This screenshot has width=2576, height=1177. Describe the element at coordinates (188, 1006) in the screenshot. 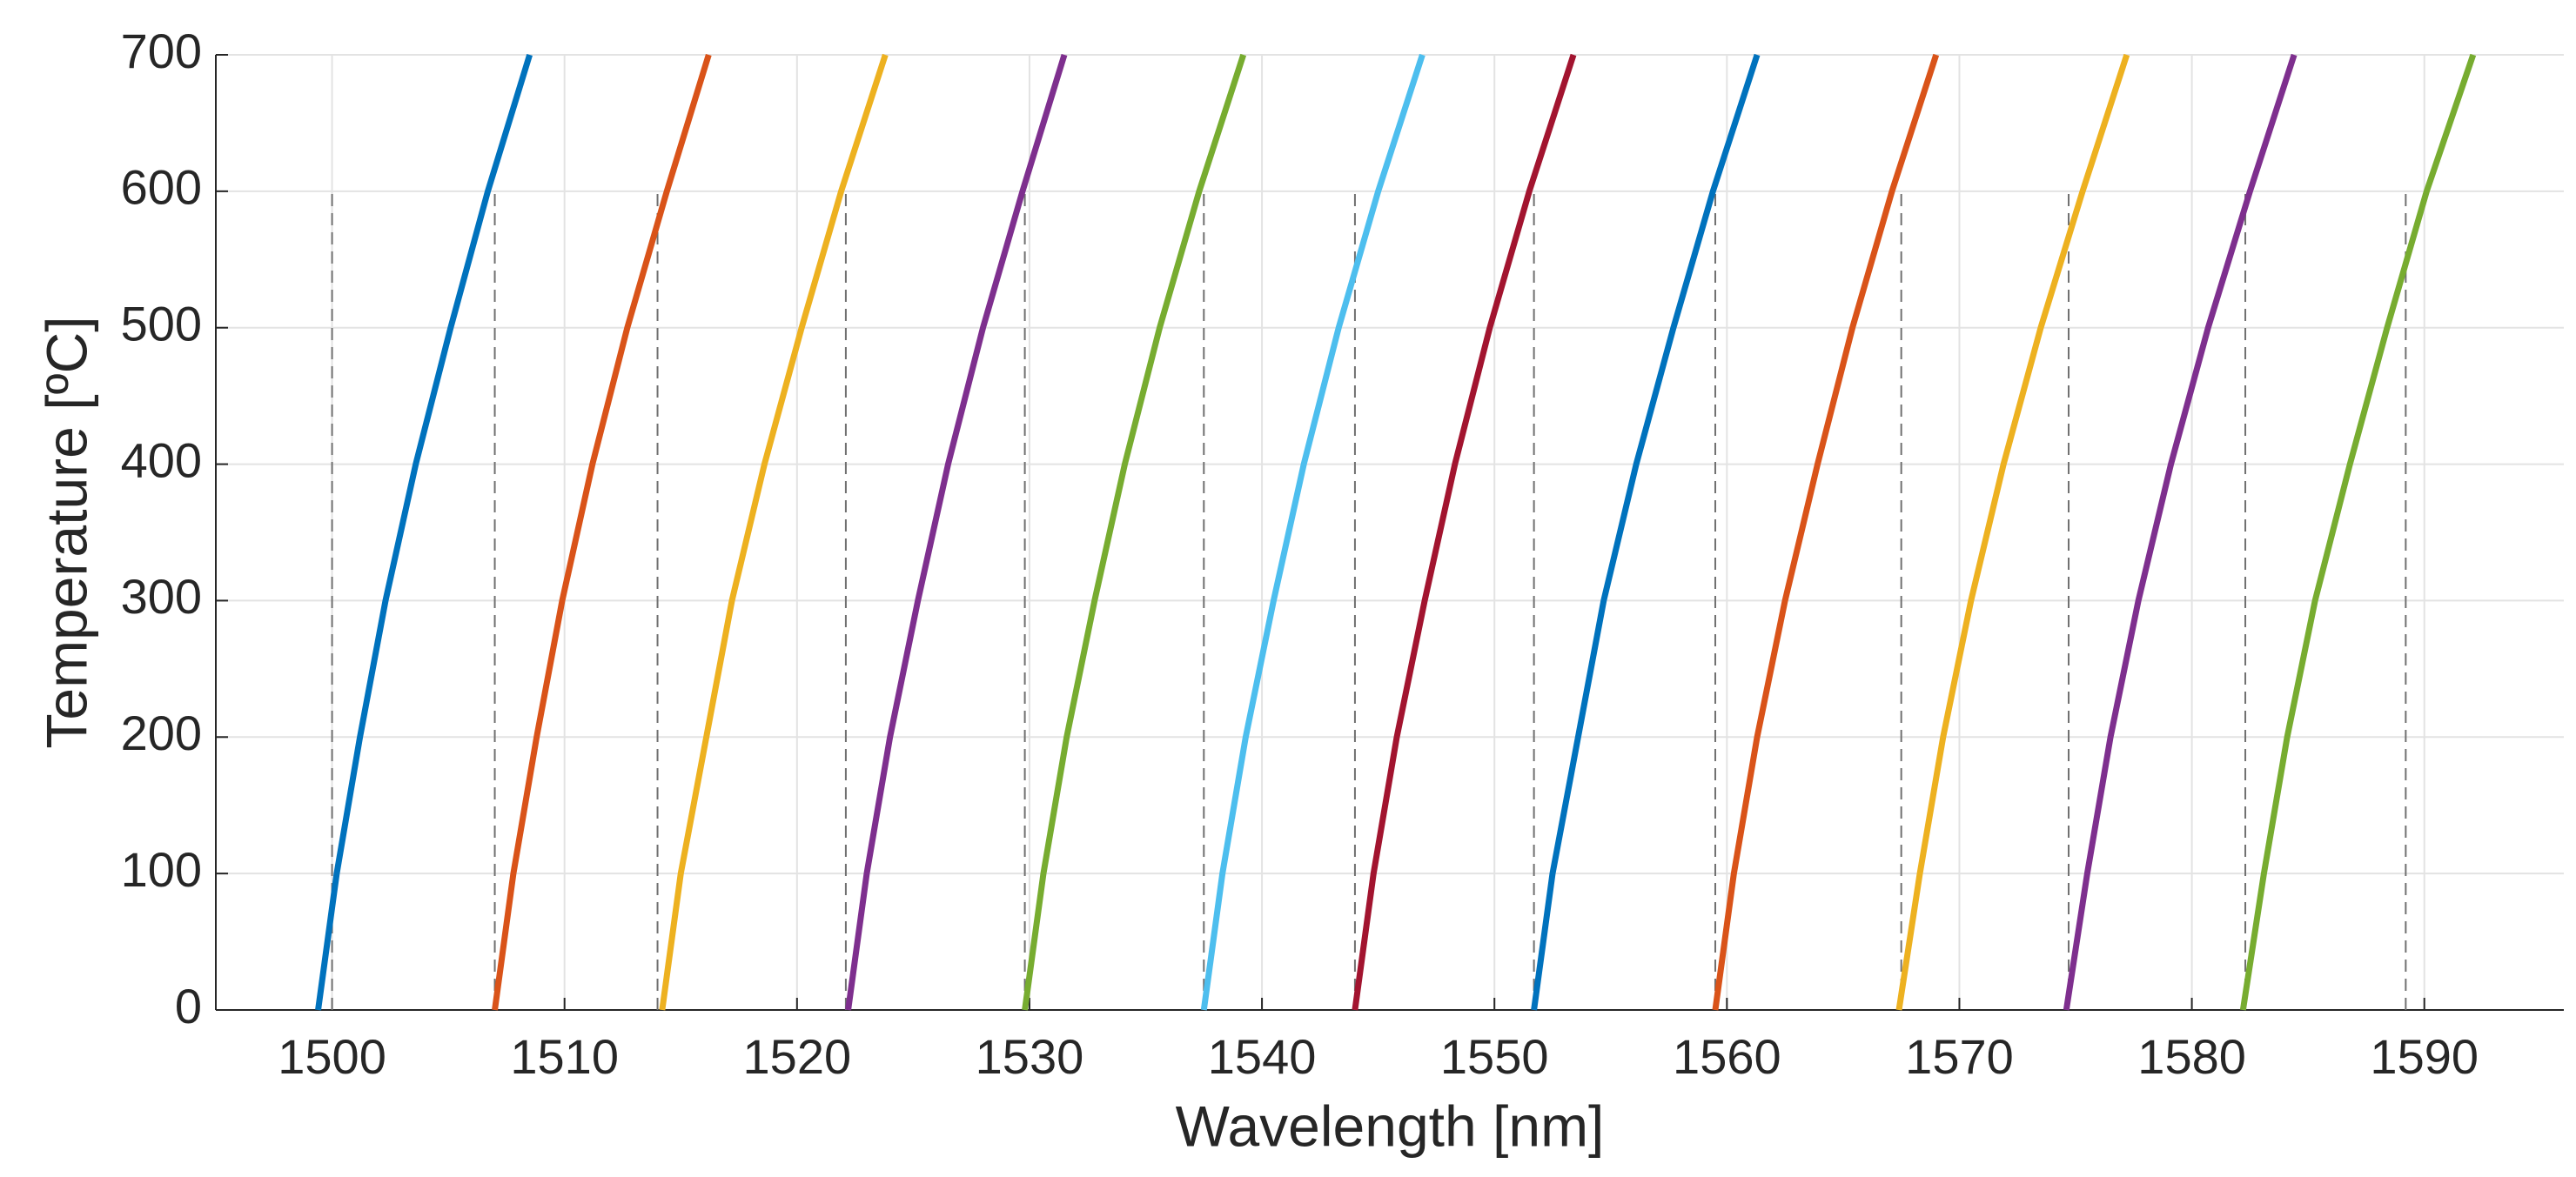

I see `y-tick-label: 0` at that location.